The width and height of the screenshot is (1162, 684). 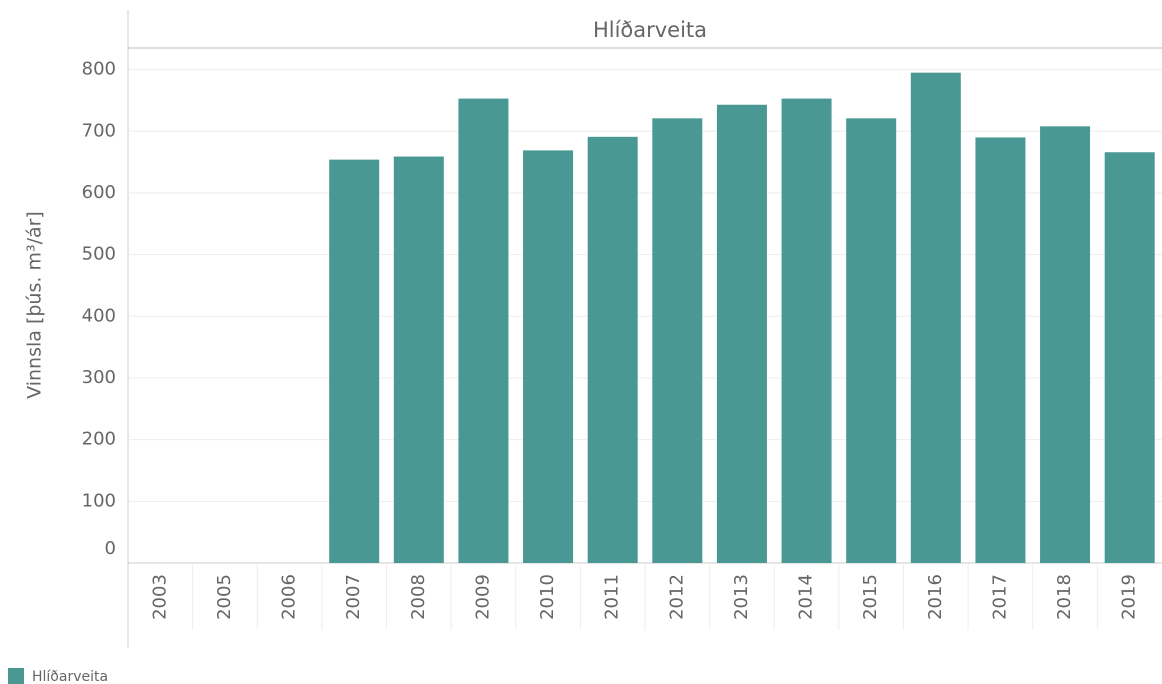 What do you see at coordinates (70, 676) in the screenshot?
I see `legend-label: Hlíðarveita` at bounding box center [70, 676].